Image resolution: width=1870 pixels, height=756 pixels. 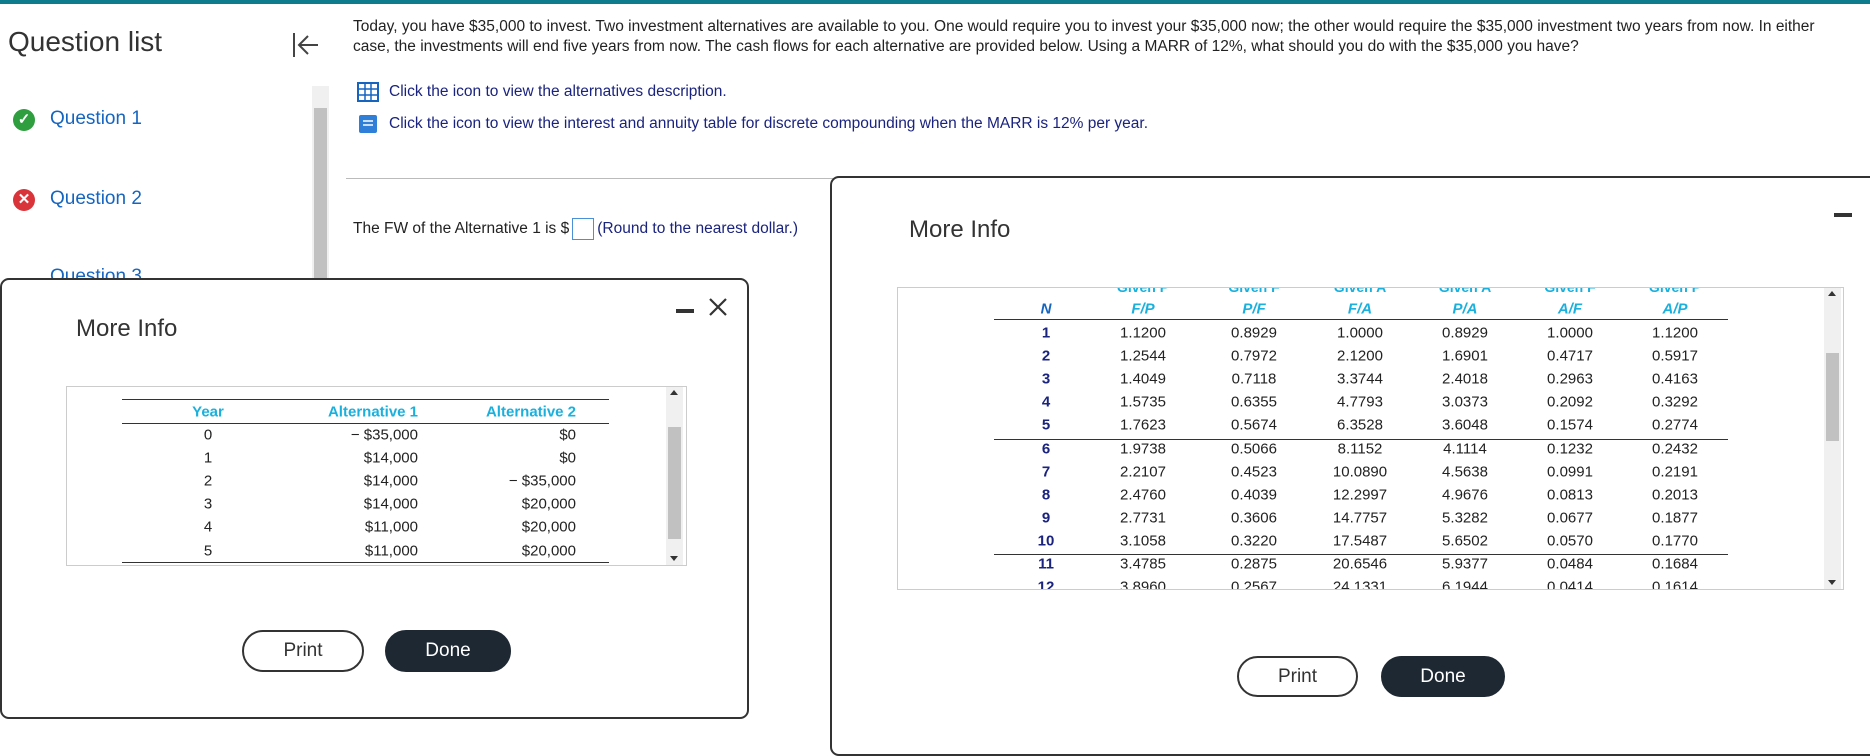 I want to click on table-cell: 0, so click(x=208, y=435).